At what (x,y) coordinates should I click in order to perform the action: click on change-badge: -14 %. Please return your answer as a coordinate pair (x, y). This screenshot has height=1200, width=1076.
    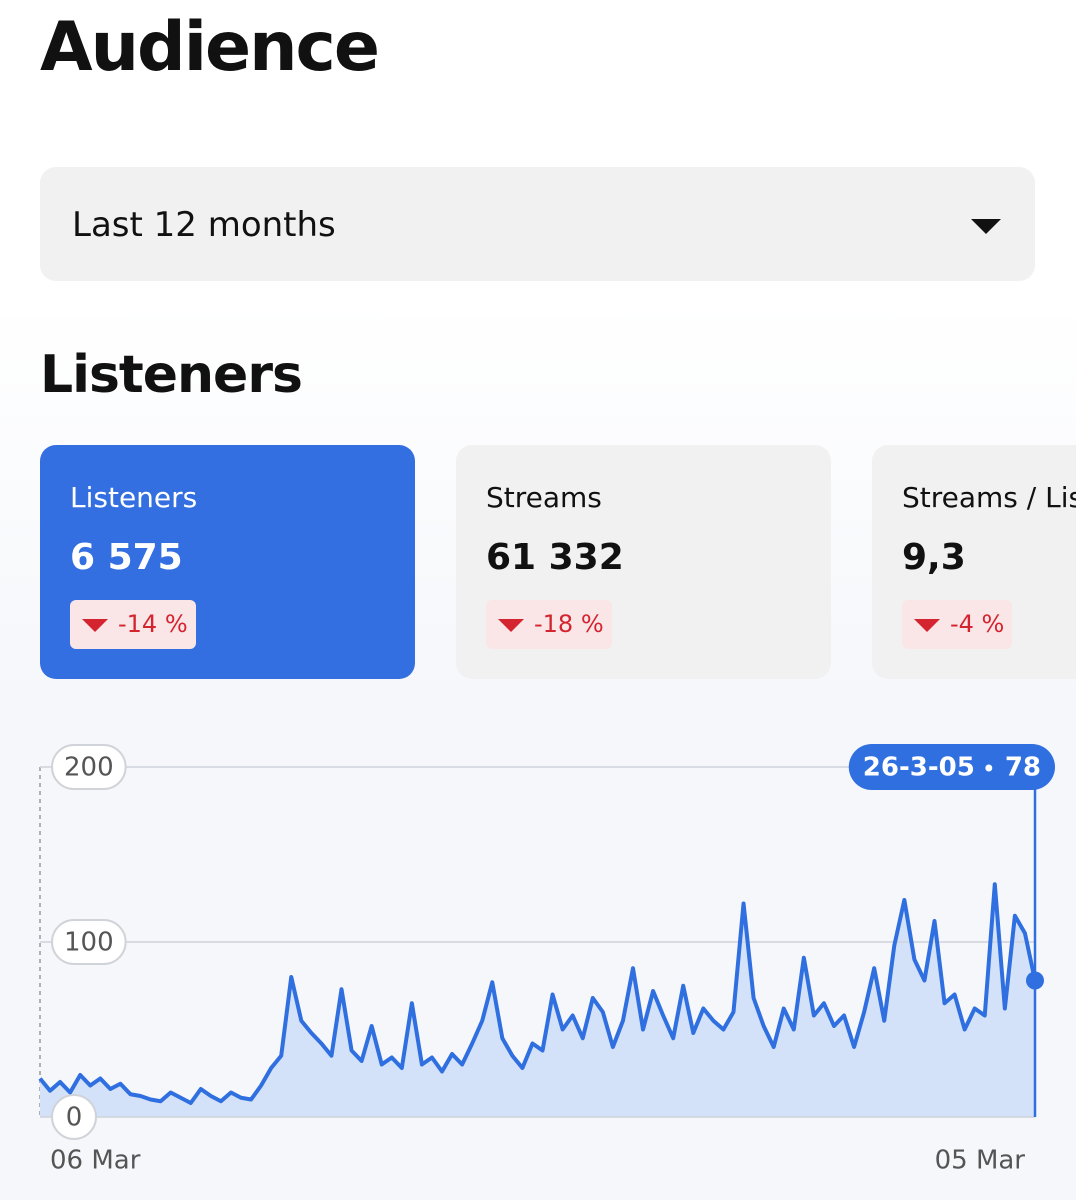
    Looking at the image, I should click on (133, 624).